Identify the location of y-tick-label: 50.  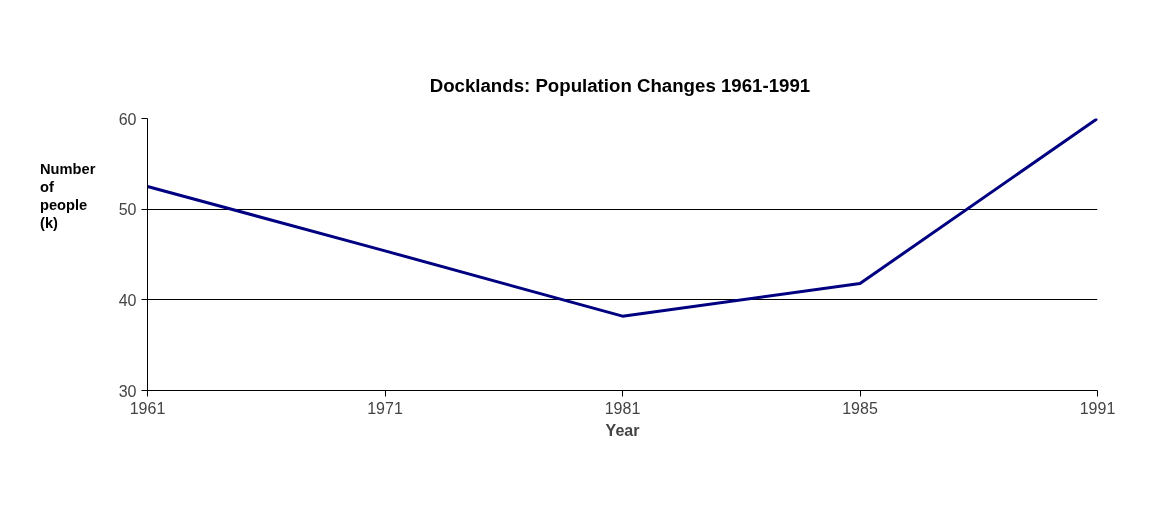
(127, 210).